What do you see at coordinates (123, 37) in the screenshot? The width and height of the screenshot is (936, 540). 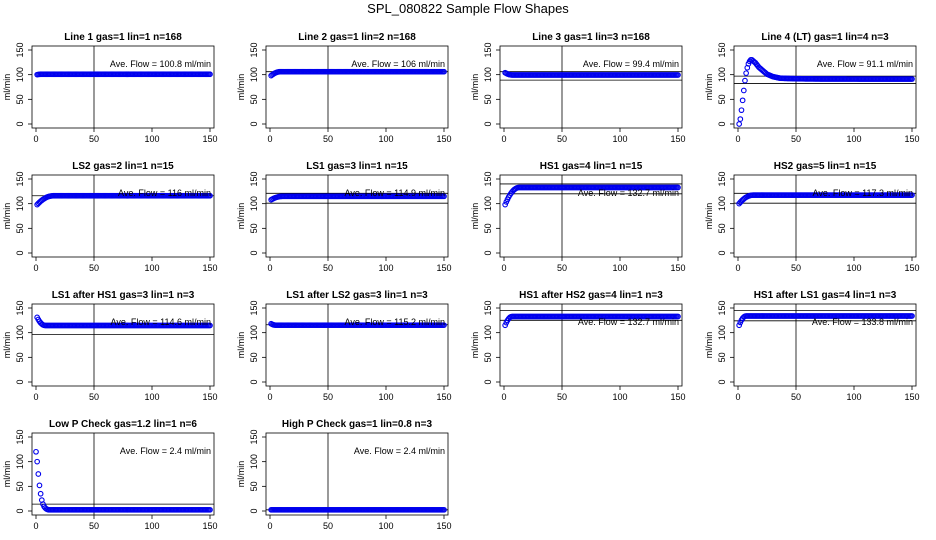 I see `panel-title: Line 1 gas=1 lin=1 n=168` at bounding box center [123, 37].